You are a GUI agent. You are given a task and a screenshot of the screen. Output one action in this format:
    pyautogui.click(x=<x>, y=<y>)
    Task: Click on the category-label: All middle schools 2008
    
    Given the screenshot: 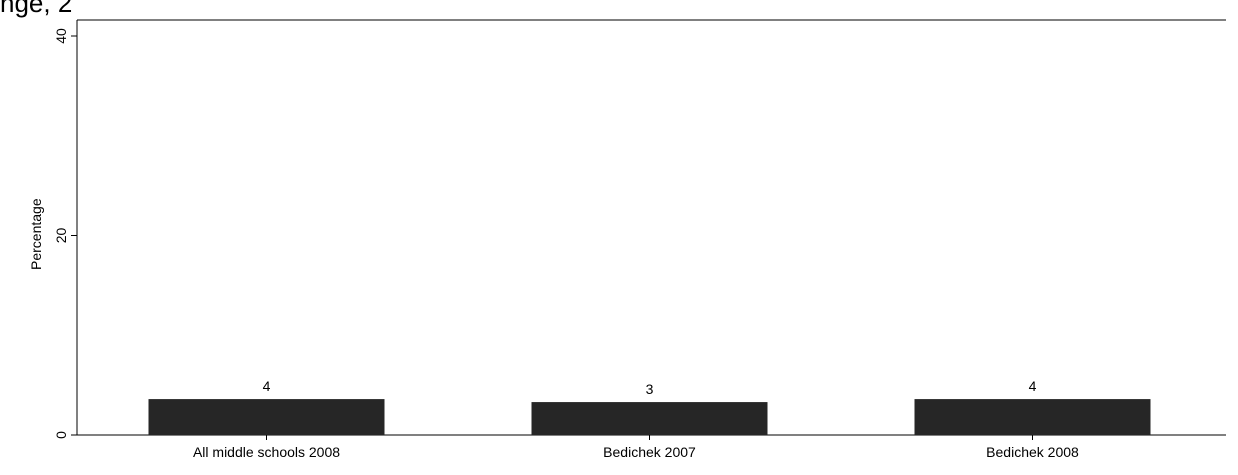 What is the action you would take?
    pyautogui.click(x=266, y=452)
    